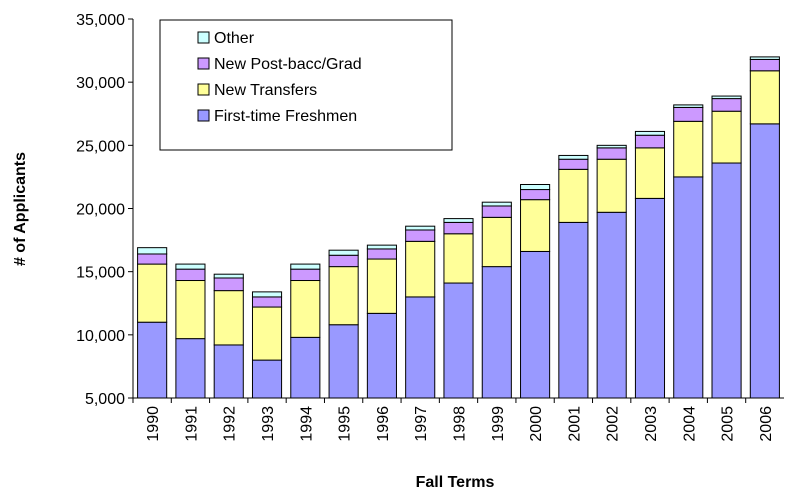  What do you see at coordinates (421, 424) in the screenshot?
I see `x-tick-label: 1997` at bounding box center [421, 424].